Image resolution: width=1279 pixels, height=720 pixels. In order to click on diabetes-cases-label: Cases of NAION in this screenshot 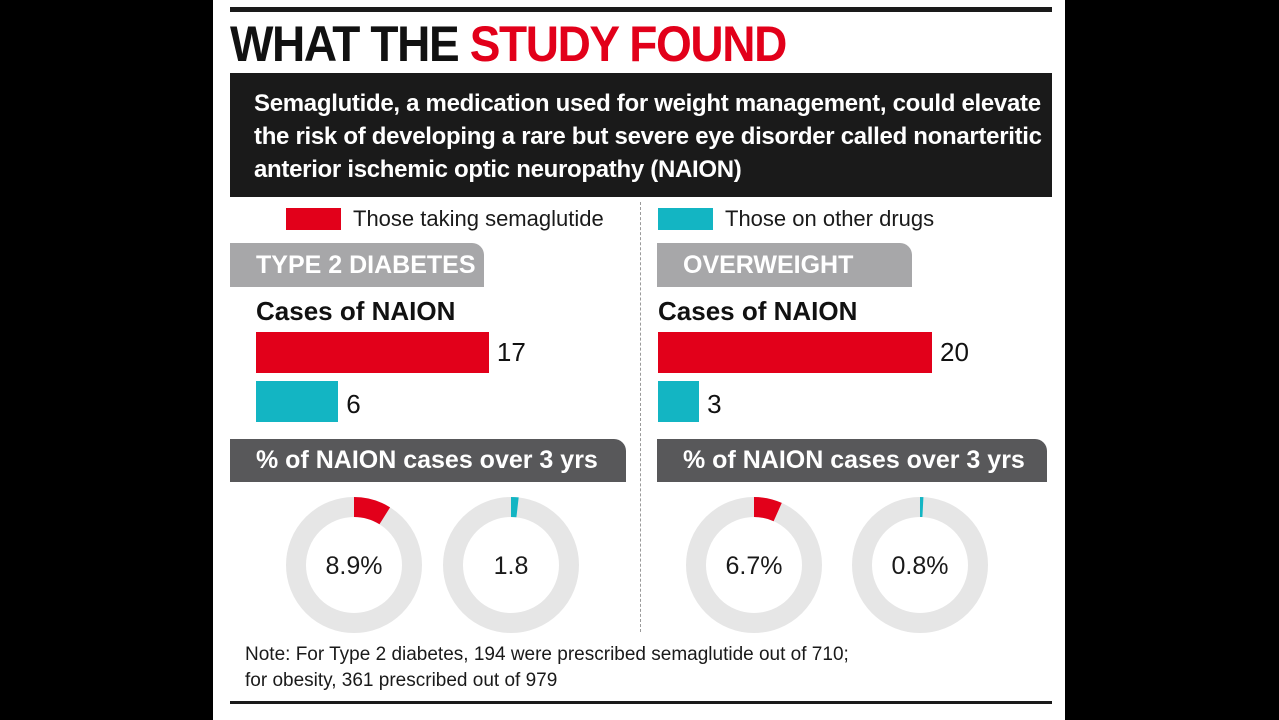, I will do `click(356, 311)`.